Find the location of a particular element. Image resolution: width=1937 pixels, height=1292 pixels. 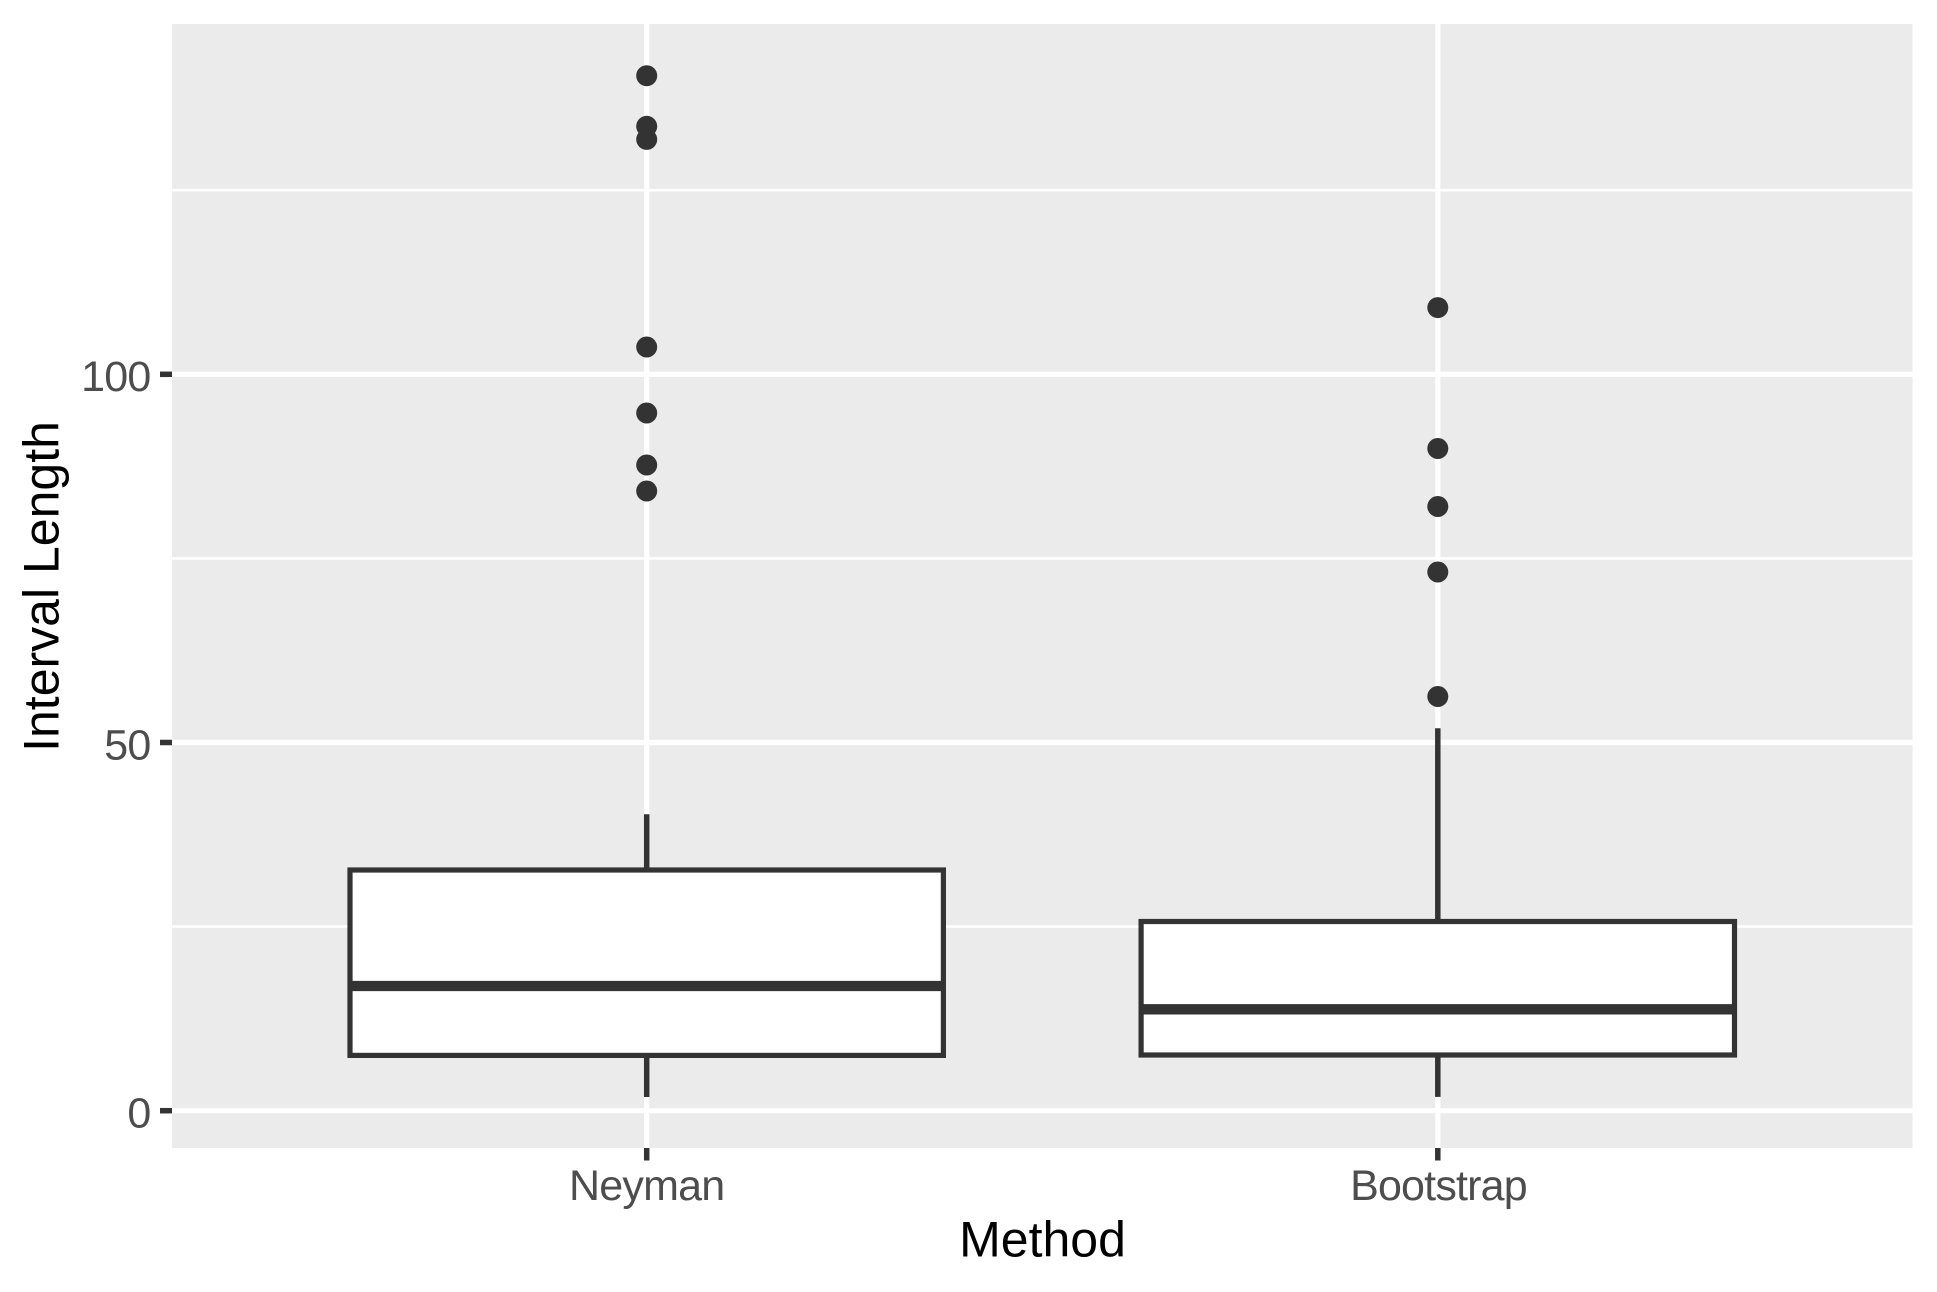

svg-text: 0 is located at coordinates (138, 1114).